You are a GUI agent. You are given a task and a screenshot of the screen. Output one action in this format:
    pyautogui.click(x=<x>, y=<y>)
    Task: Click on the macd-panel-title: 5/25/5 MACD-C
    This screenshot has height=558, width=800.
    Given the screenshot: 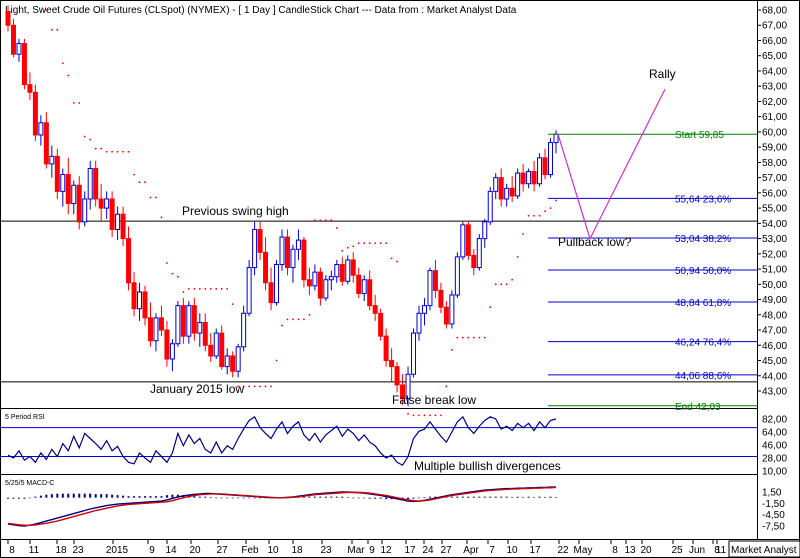 What is the action you would take?
    pyautogui.click(x=29, y=483)
    